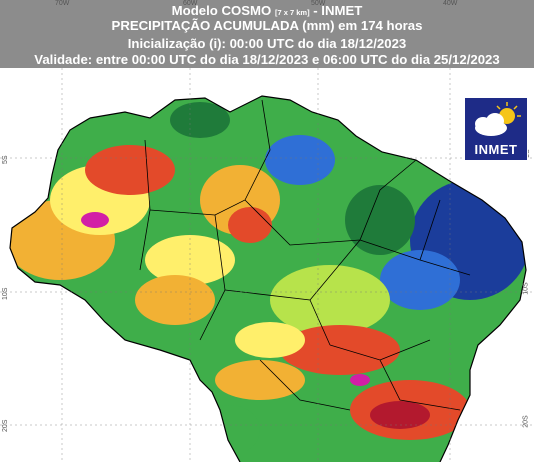 This screenshot has height=462, width=534. I want to click on lon-tick: 50W, so click(318, 3).